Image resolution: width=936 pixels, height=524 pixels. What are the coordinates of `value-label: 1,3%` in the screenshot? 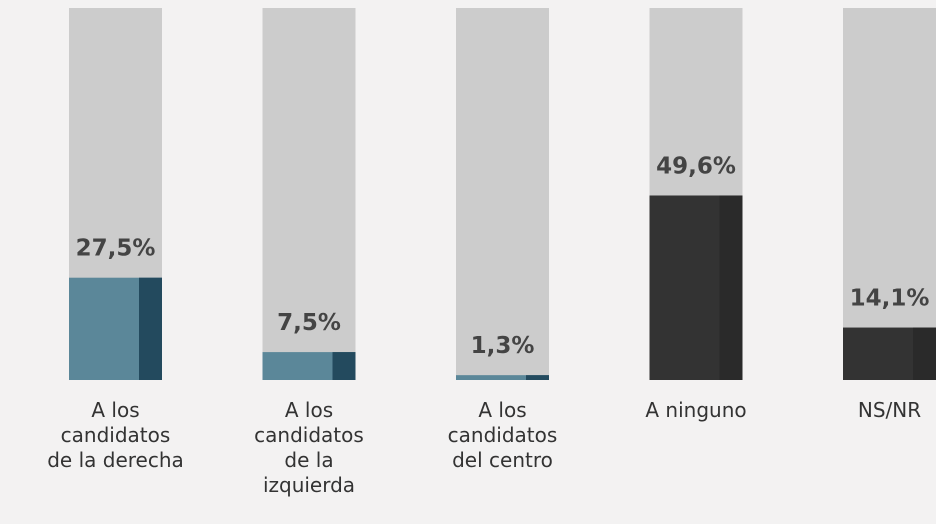 It's located at (503, 346).